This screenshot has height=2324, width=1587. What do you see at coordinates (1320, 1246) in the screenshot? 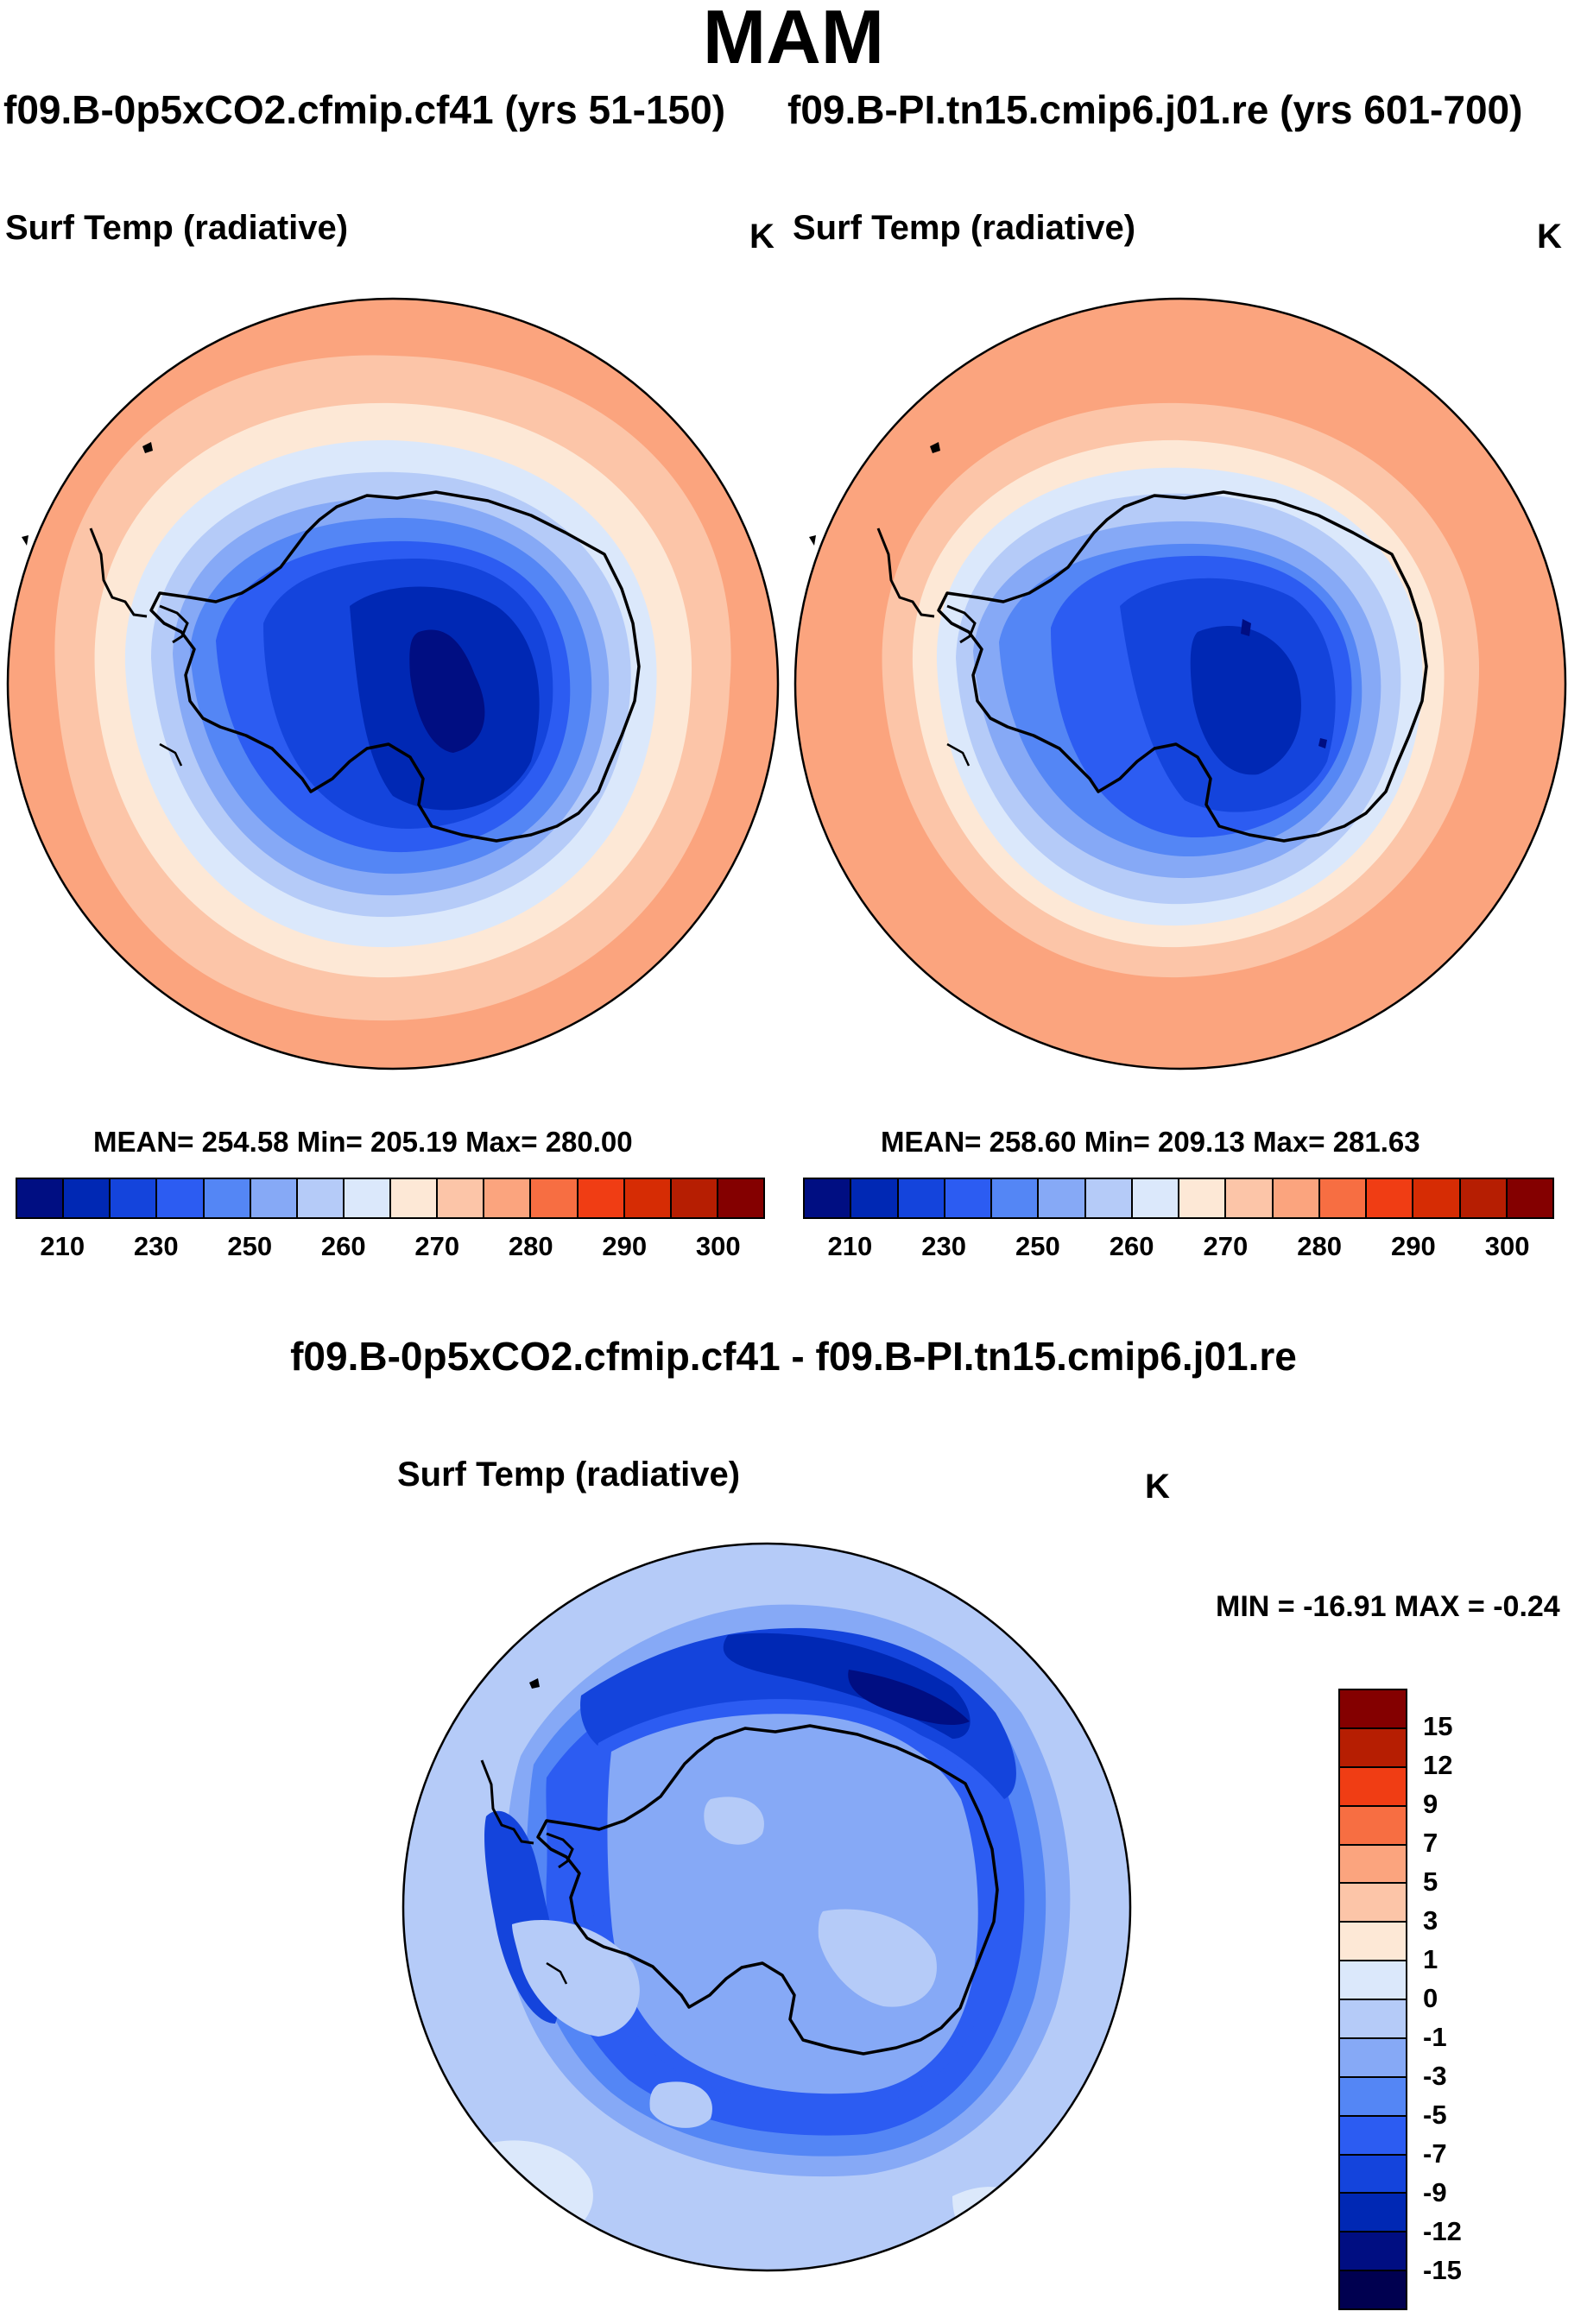
I see `colorbar-right-tick-label: 280` at bounding box center [1320, 1246].